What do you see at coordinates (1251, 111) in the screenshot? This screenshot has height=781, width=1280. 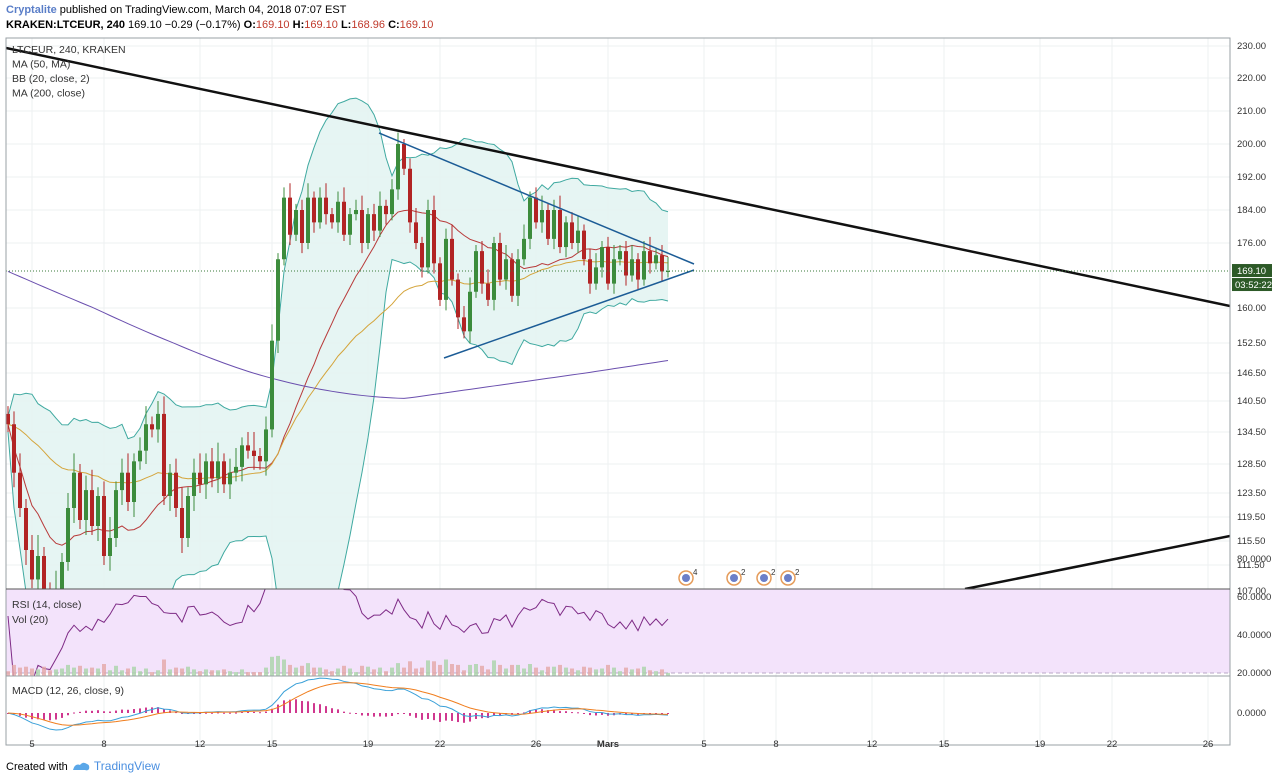 I see `price-tick-label: 210.00` at bounding box center [1251, 111].